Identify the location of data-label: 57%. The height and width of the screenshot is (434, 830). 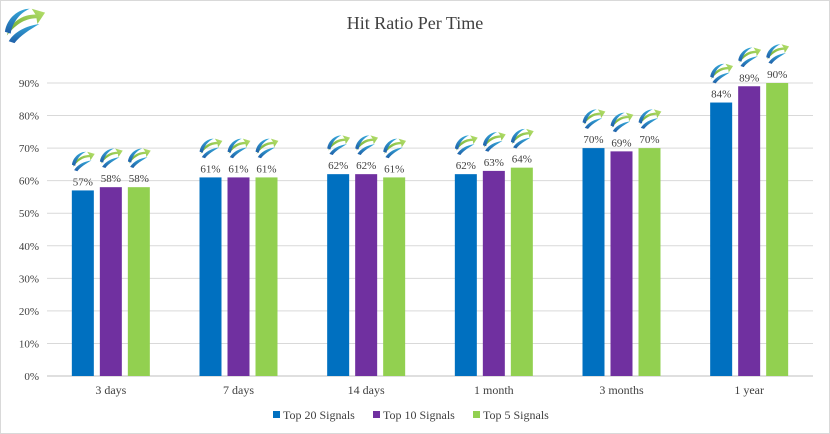
(83, 182).